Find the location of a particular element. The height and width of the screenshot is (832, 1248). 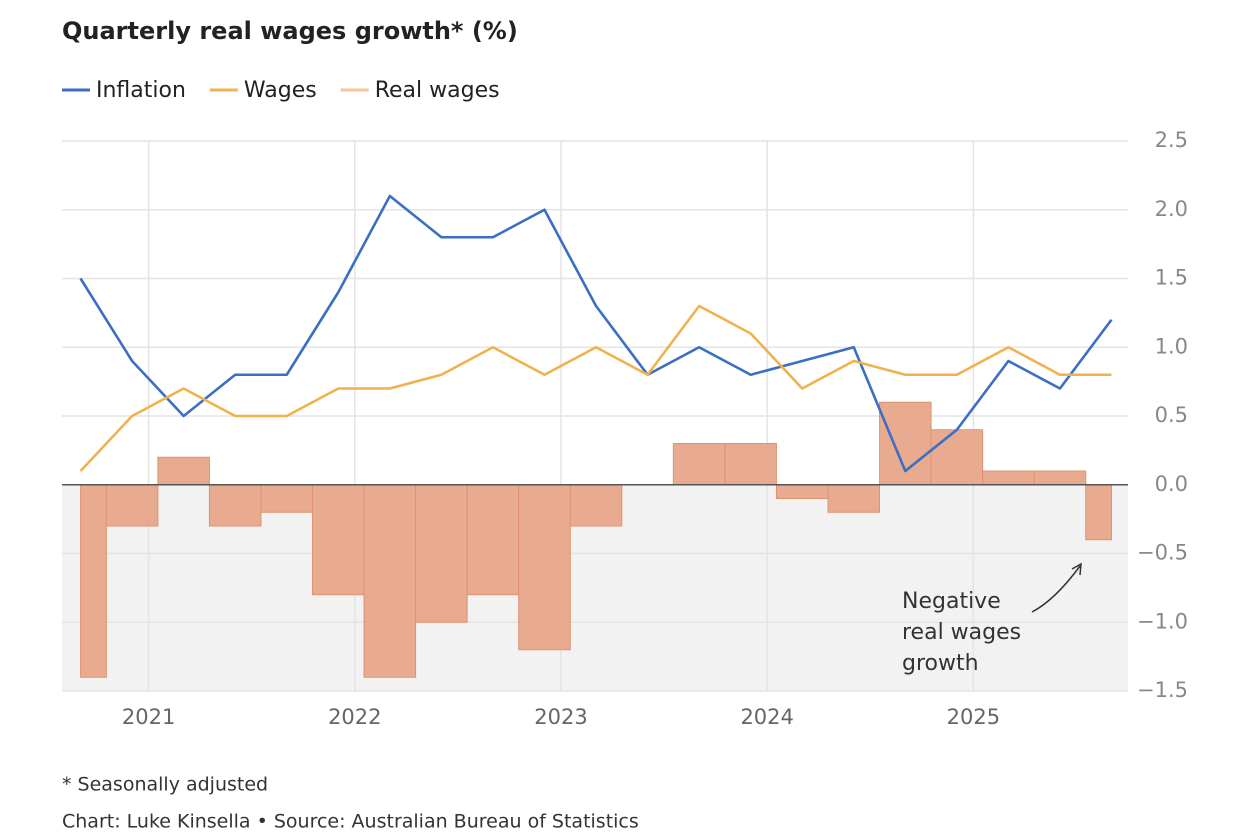

legend-label: Wages is located at coordinates (280, 90).